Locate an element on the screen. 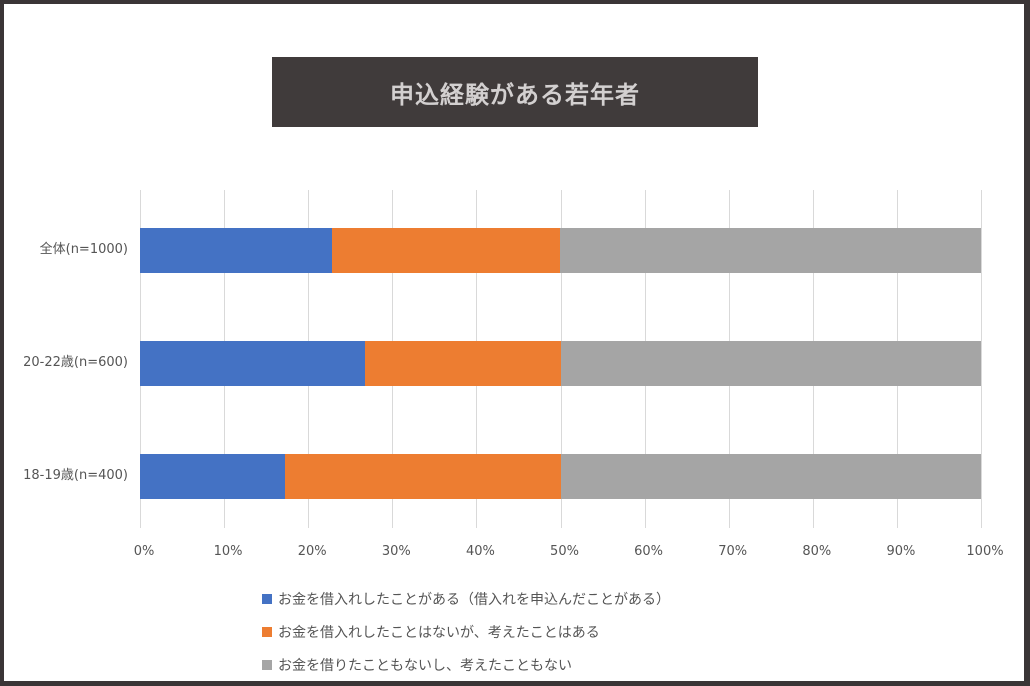 The width and height of the screenshot is (1030, 686). x-axis-tick-label: 30% is located at coordinates (396, 551).